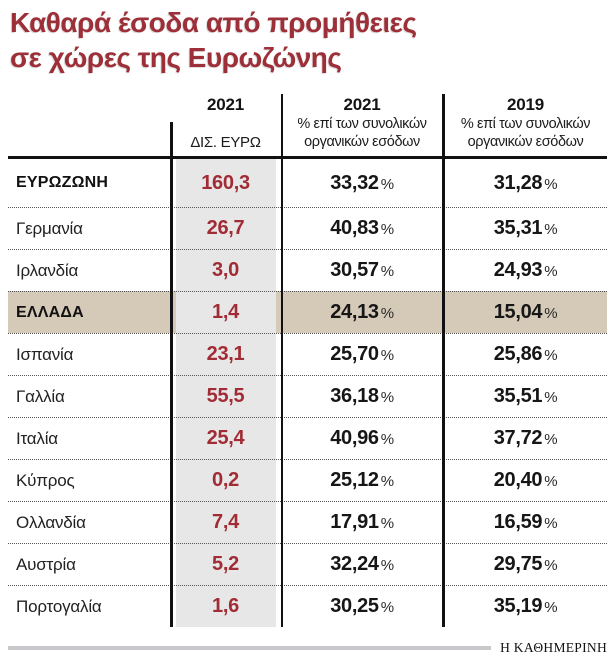  Describe the element at coordinates (225, 104) in the screenshot. I see `header-value-year: 2021` at that location.